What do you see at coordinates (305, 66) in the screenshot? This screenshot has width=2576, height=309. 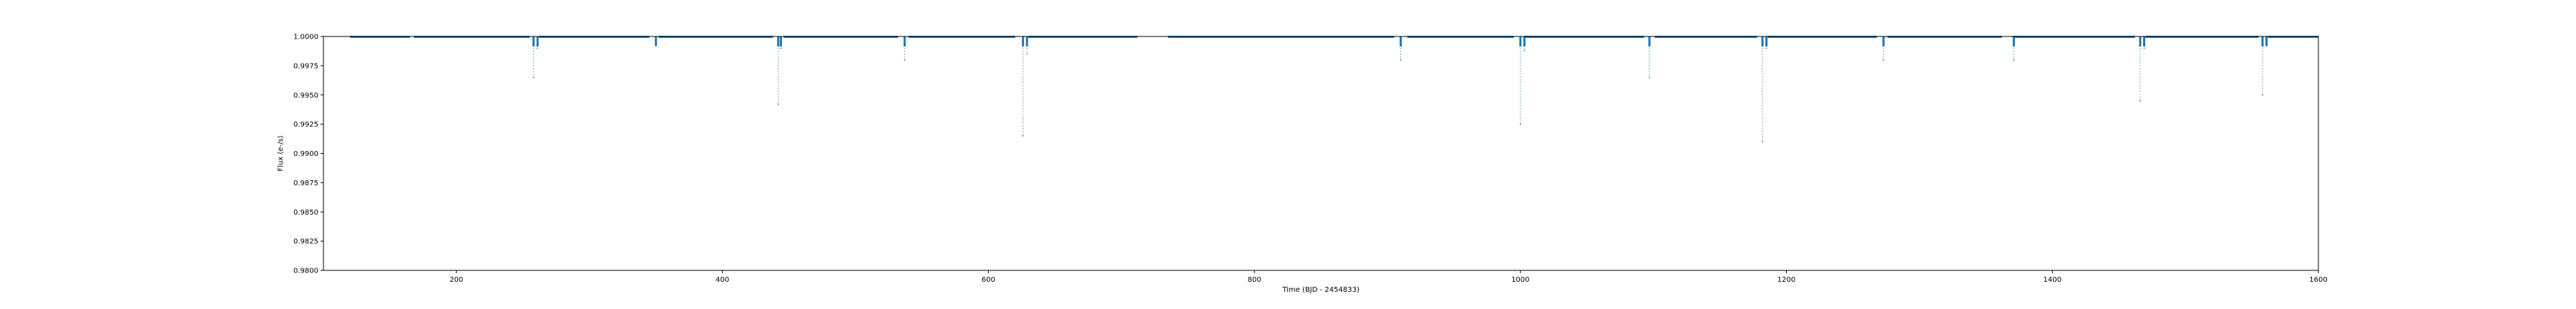 I see `y-tick-label: 0.9975` at bounding box center [305, 66].